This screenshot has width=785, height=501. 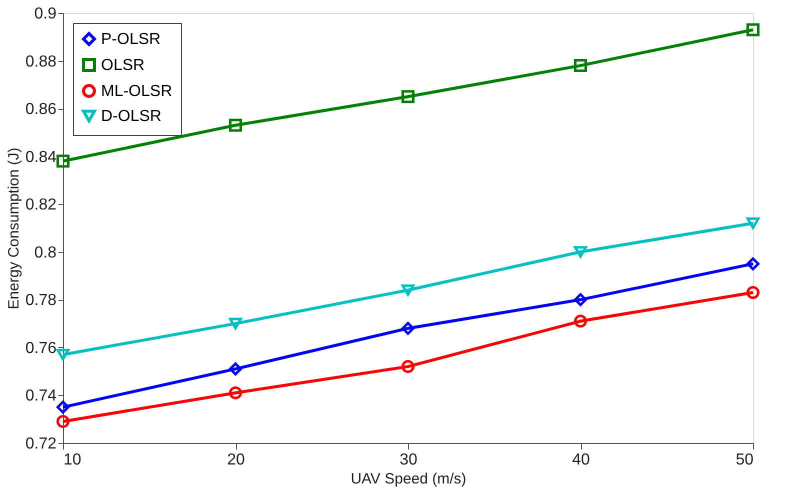 I want to click on y-tick-label: 0.88, so click(x=41, y=61).